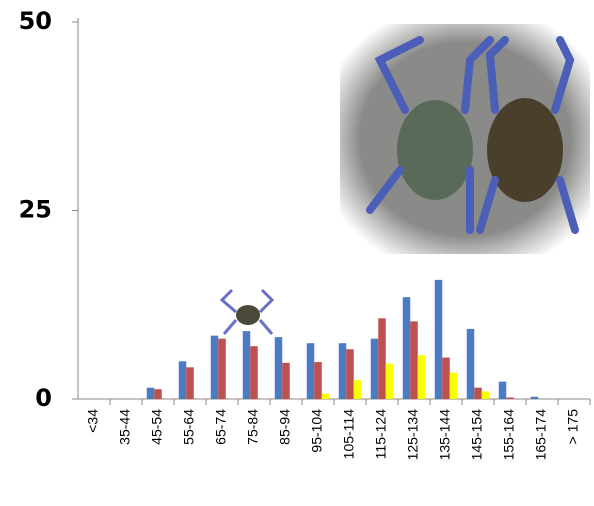 The height and width of the screenshot is (506, 594). I want to click on x-tick-label: 65-74, so click(221, 427).